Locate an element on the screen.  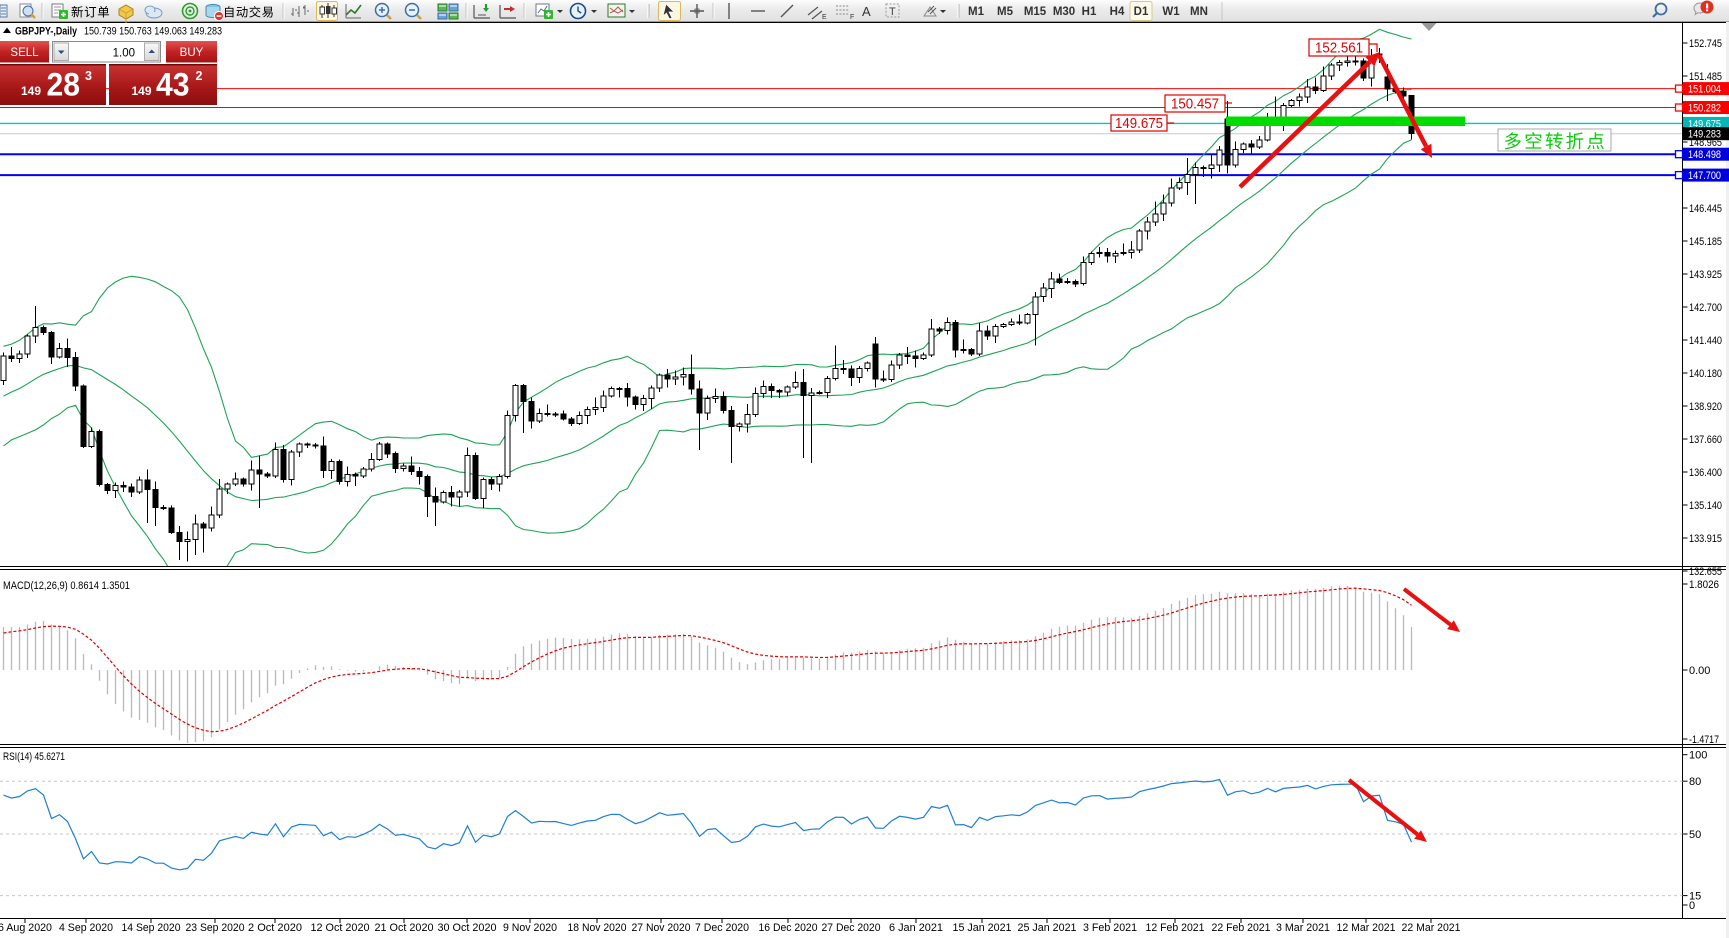
svg-text: 21 Oct 2020 is located at coordinates (404, 928).